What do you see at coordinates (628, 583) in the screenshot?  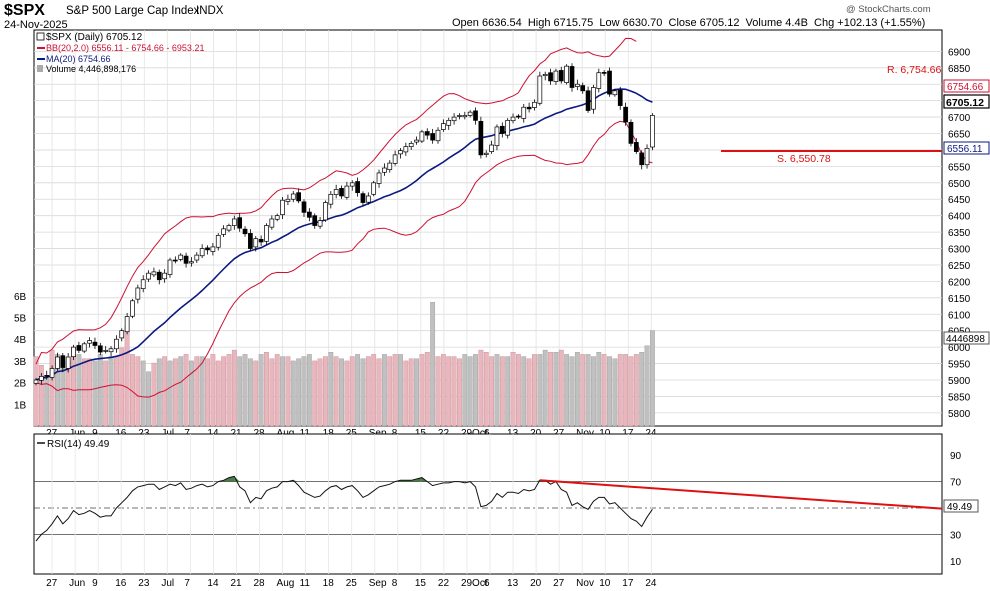 I see `x-tick-label: 17` at bounding box center [628, 583].